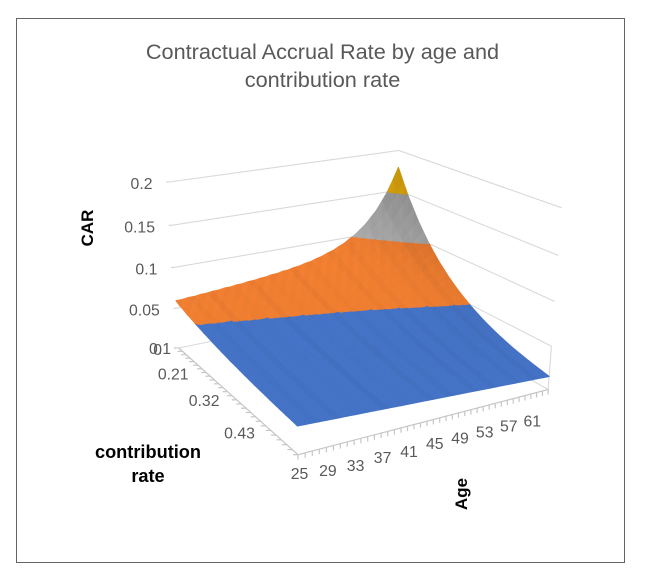 The width and height of the screenshot is (645, 583). I want to click on svg-text: 0.32, so click(204, 401).